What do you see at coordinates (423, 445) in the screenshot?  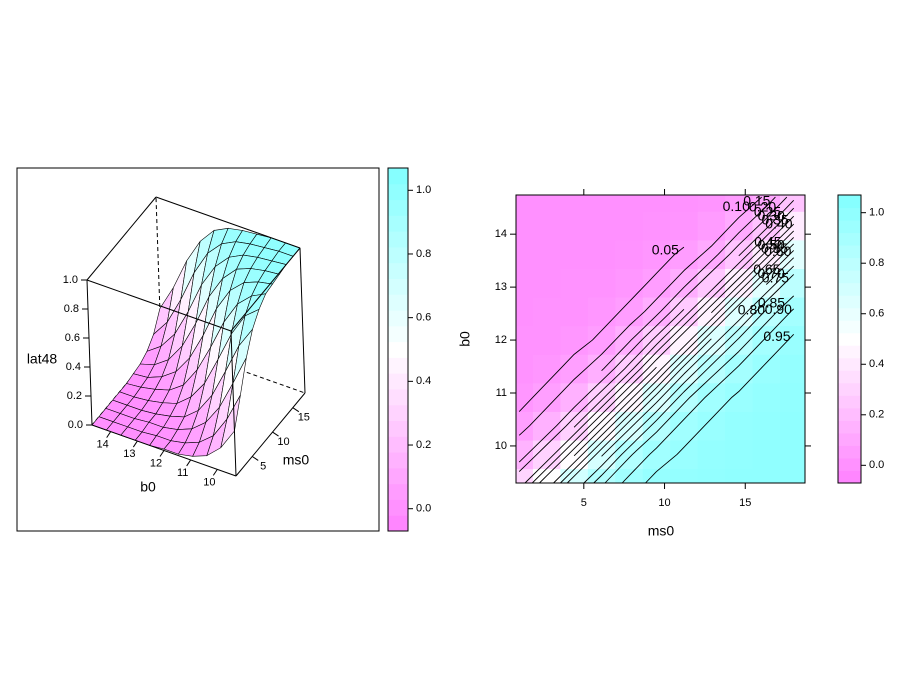 I see `colorkey-tick-label: 0.2` at bounding box center [423, 445].